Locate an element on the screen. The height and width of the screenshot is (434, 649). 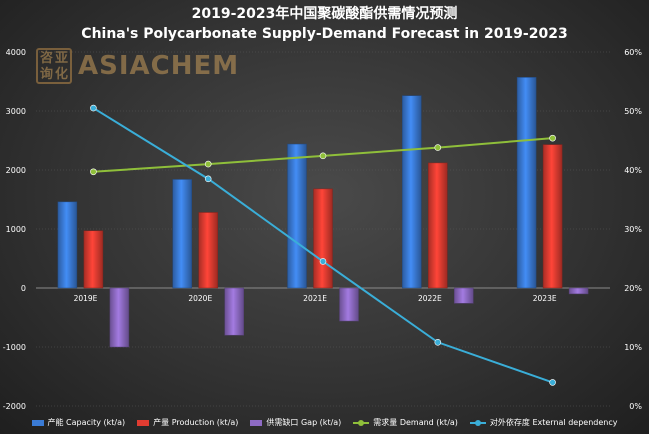
y-right-tick-label: 20% is located at coordinates (633, 288).